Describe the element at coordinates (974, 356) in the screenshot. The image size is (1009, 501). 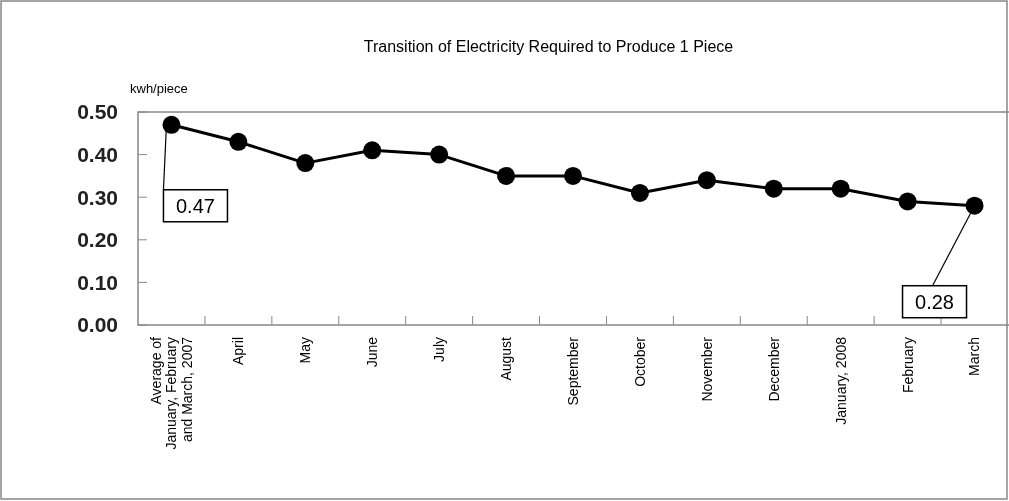
I see `x-tick-label: March` at that location.